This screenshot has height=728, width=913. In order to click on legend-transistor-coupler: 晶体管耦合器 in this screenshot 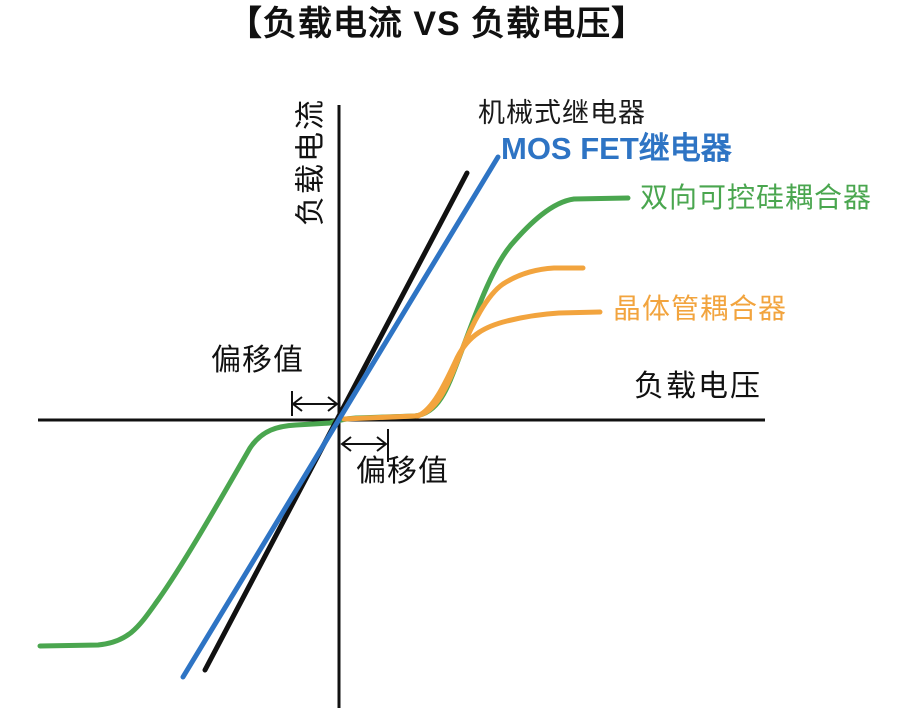, I will do `click(700, 308)`.